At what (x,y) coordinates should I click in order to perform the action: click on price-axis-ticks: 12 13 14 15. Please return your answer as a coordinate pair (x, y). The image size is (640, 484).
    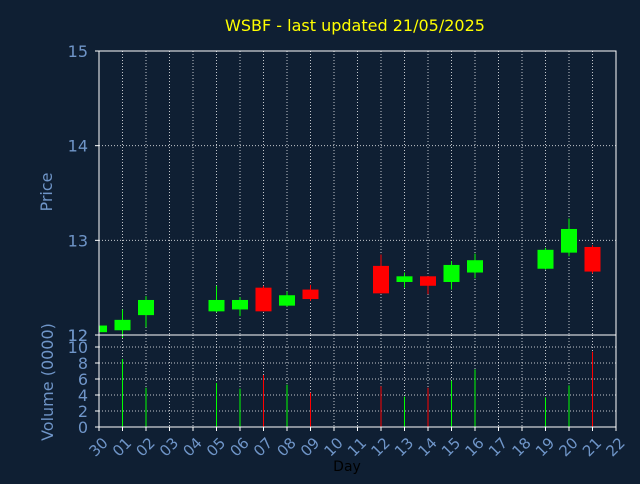
    Looking at the image, I should click on (83, 193).